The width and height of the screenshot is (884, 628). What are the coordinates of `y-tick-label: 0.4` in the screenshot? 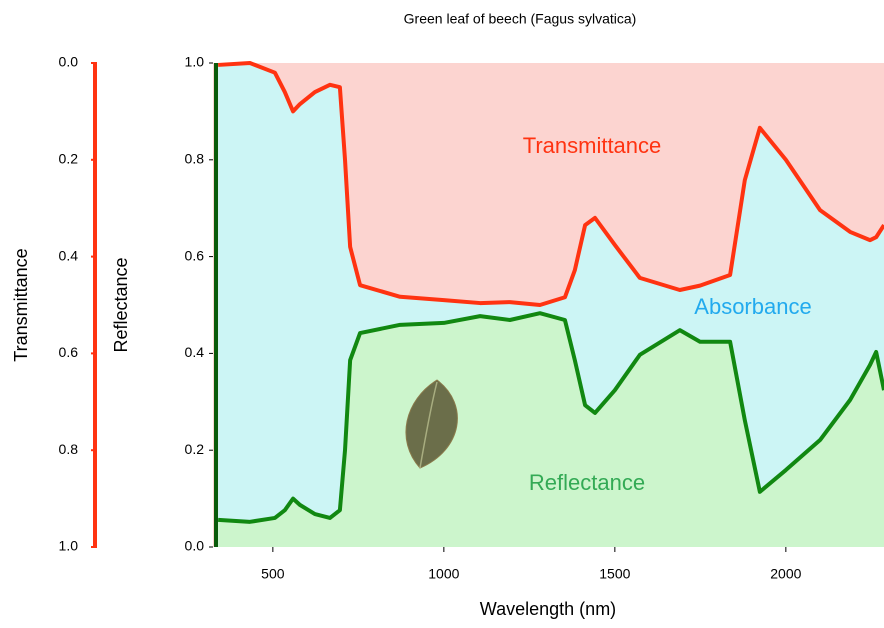 It's located at (195, 352).